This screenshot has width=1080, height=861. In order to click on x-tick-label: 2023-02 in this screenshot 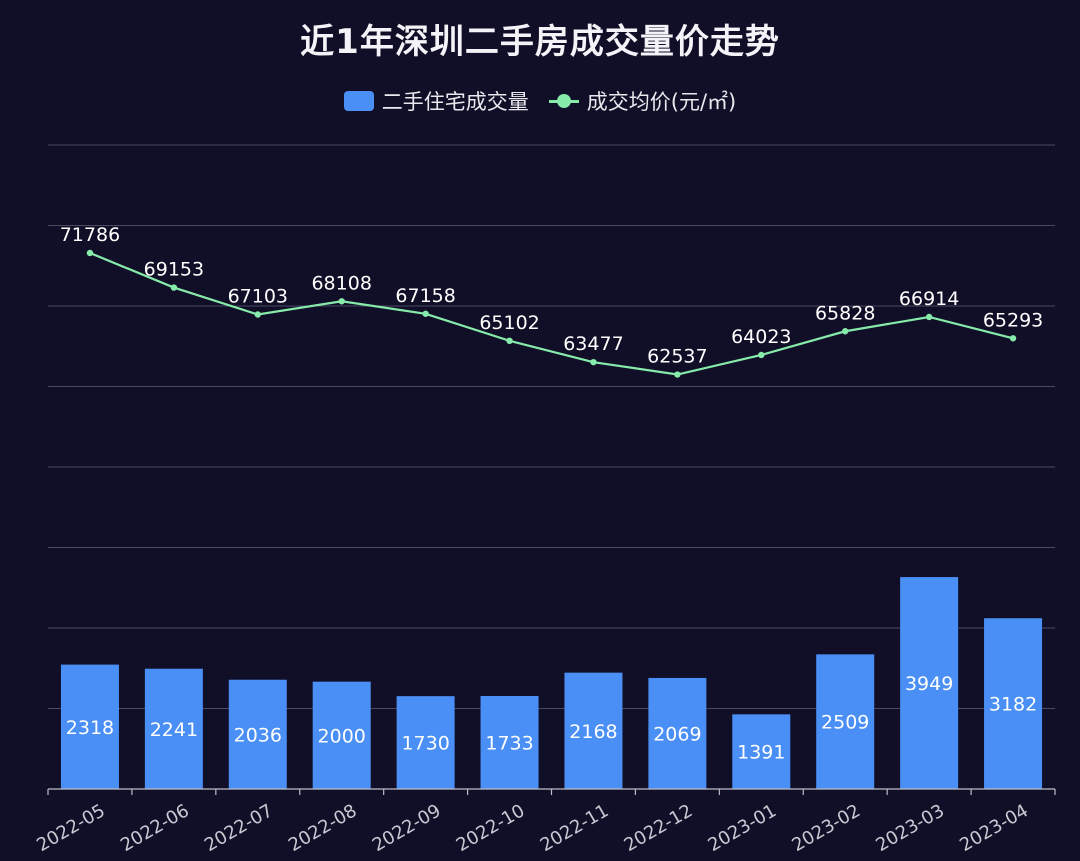, I will do `click(826, 828)`.